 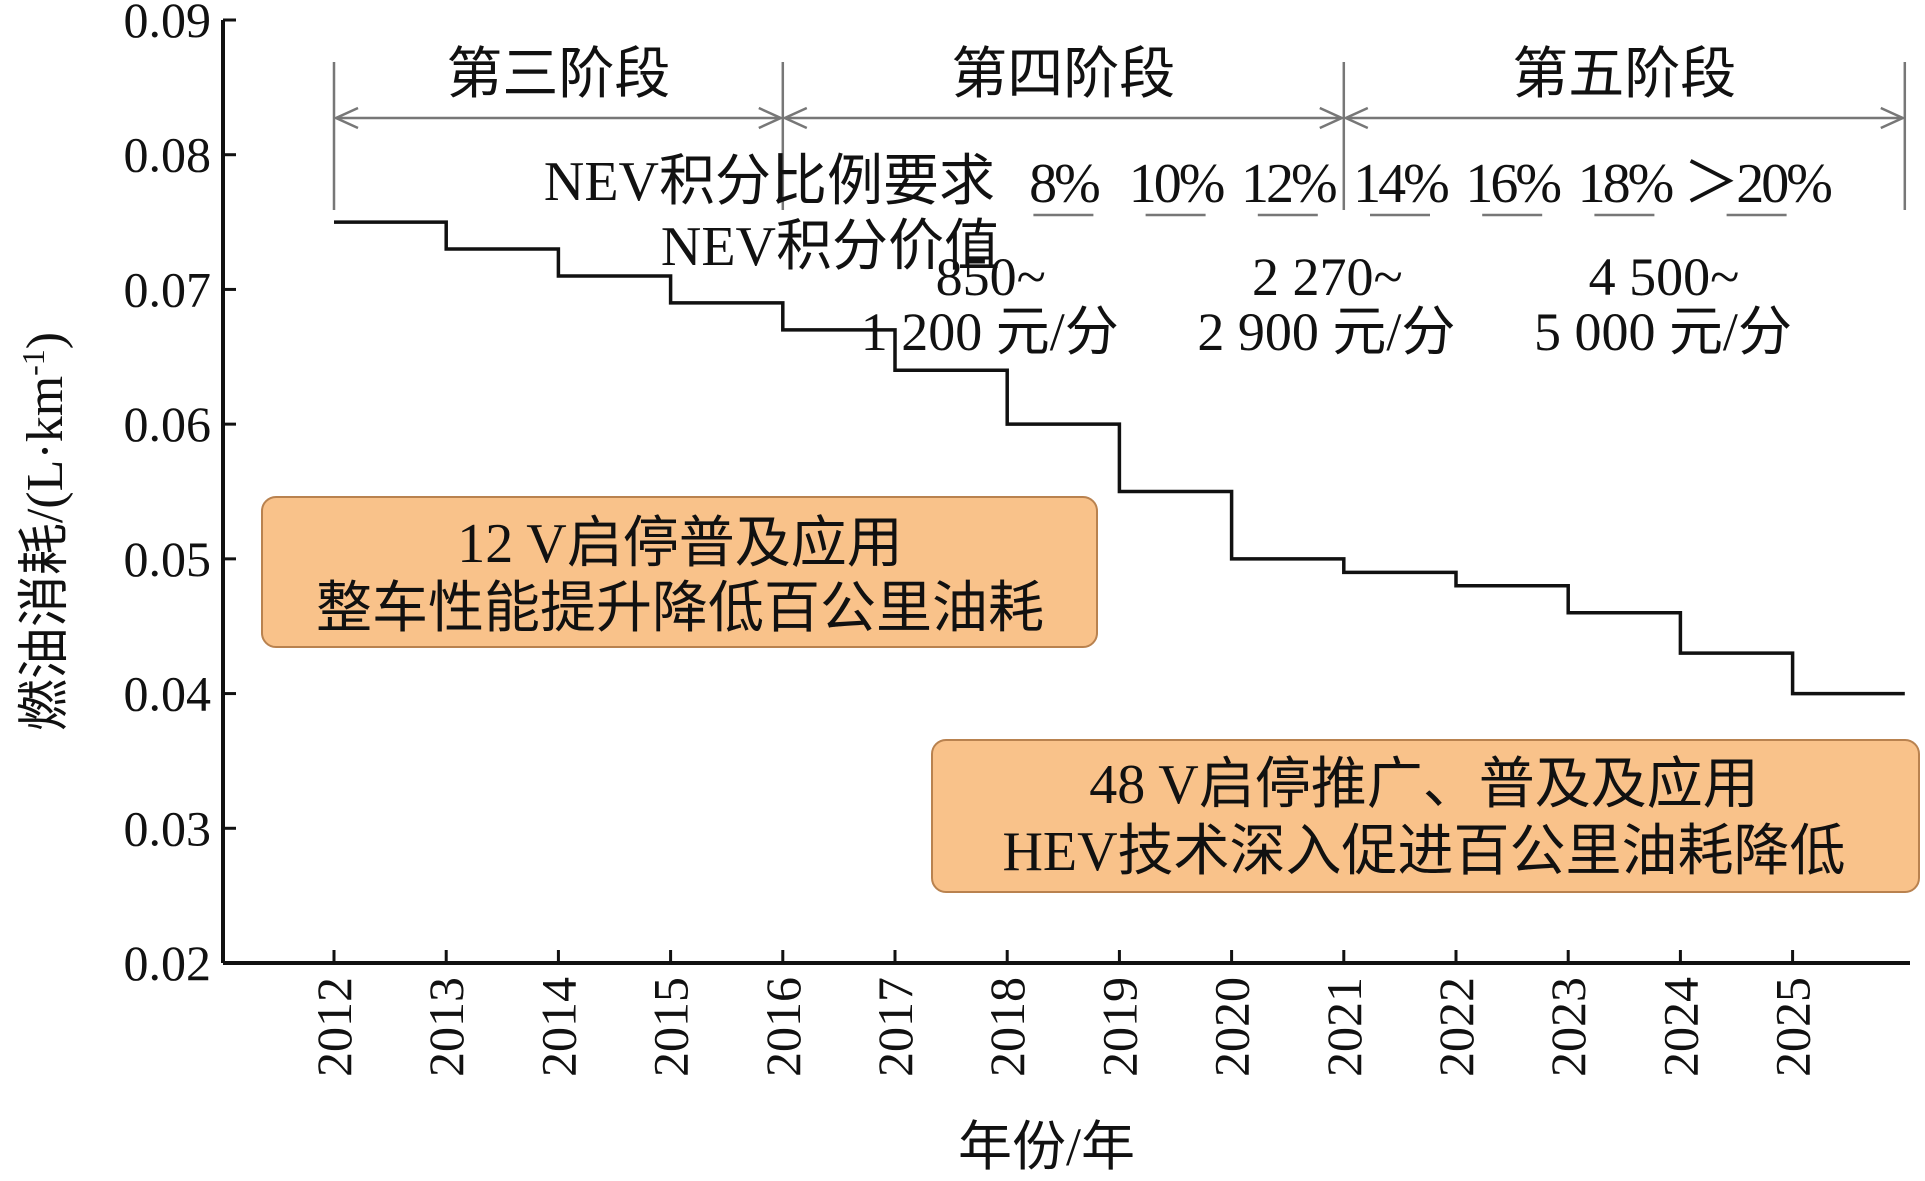 What do you see at coordinates (168, 963) in the screenshot?
I see `y-tick-label: 0.02` at bounding box center [168, 963].